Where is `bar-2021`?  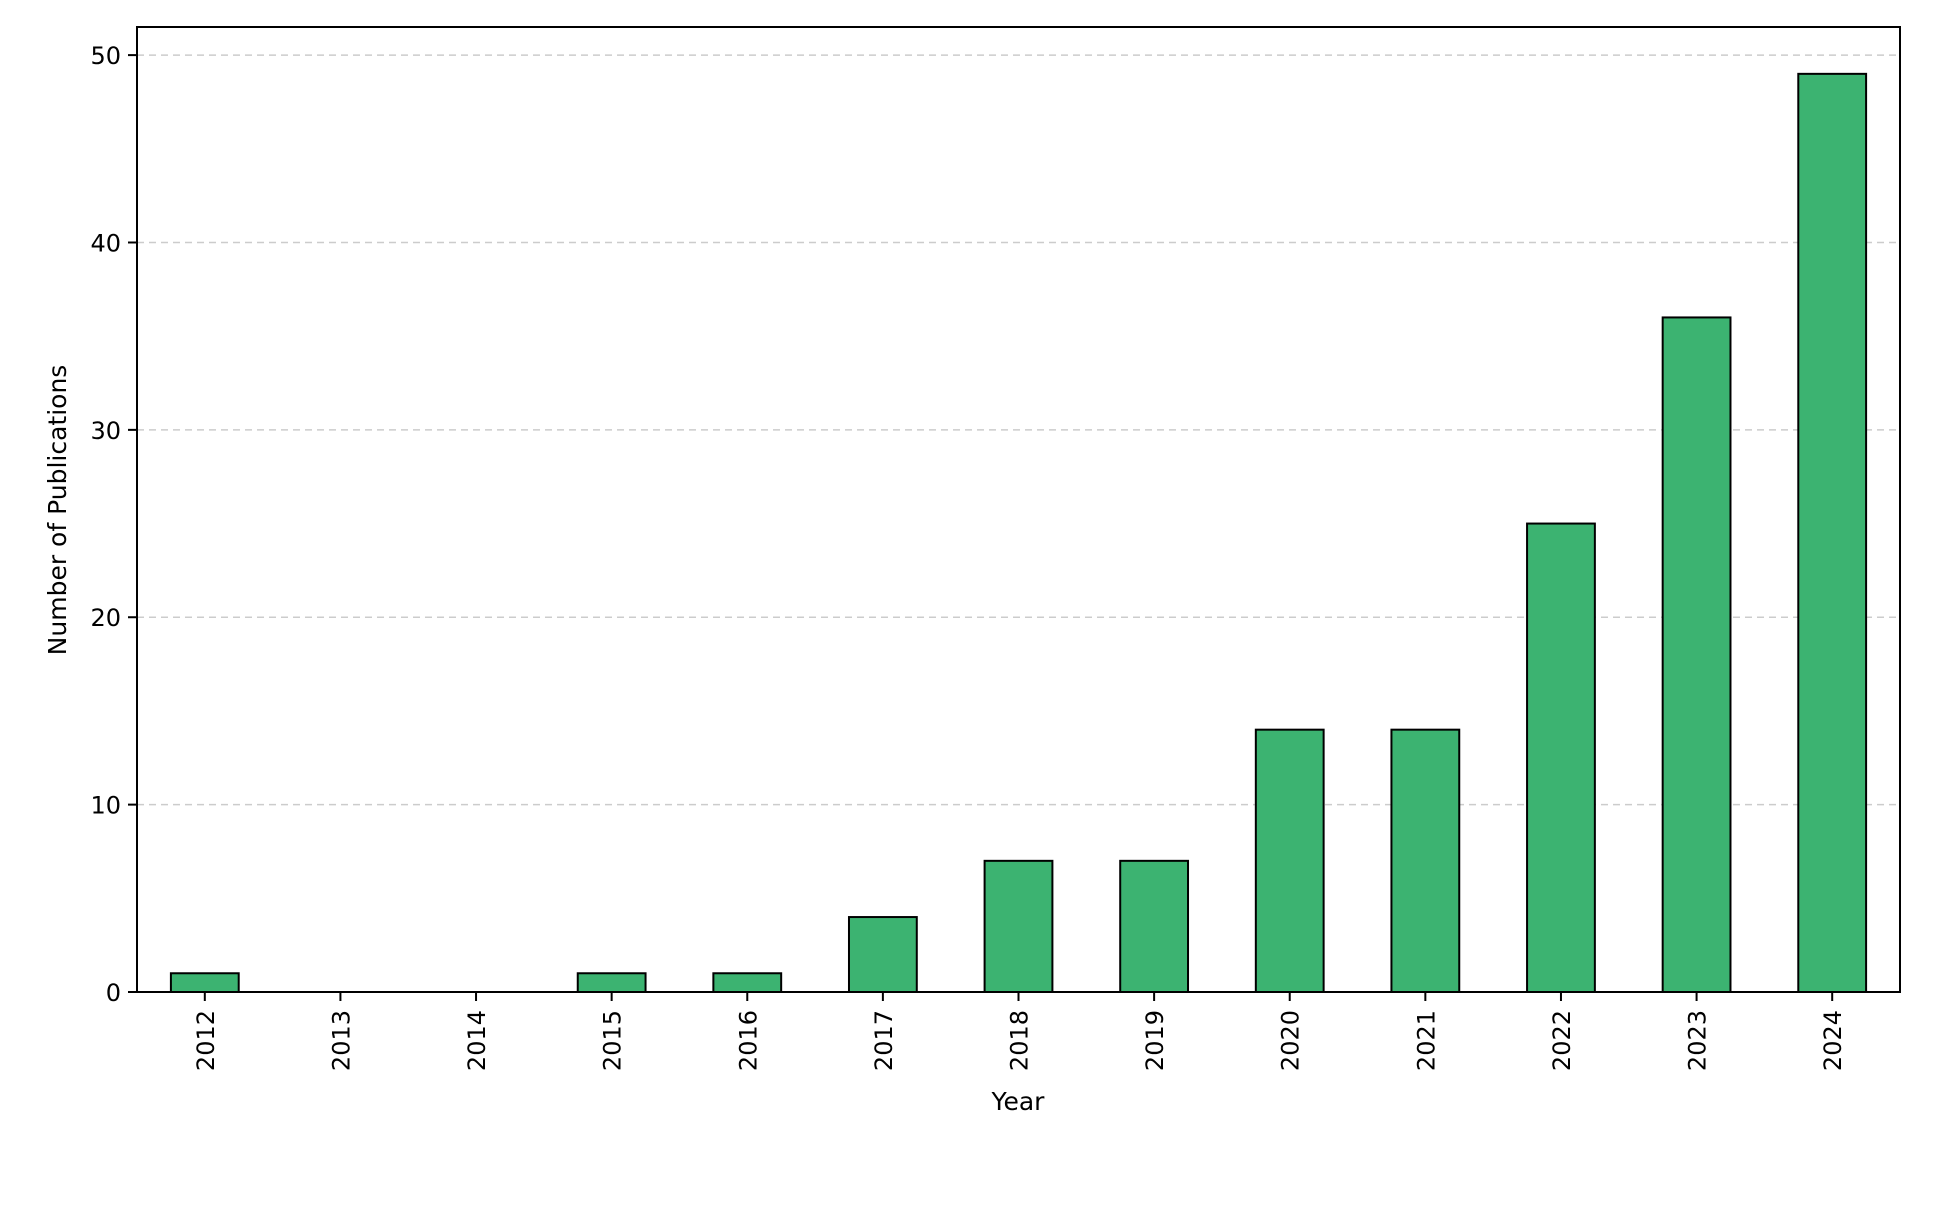 bar-2021 is located at coordinates (1425, 861).